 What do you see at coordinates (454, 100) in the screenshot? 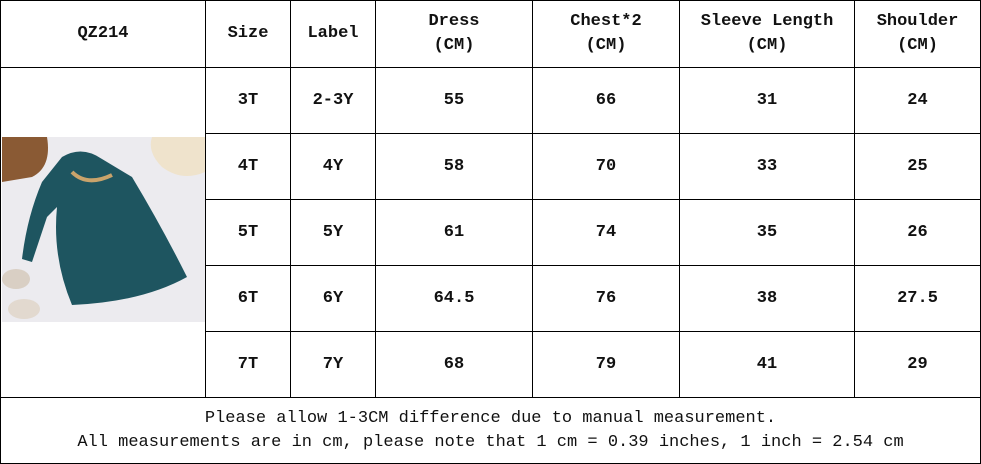
I see `table-cell: 55` at bounding box center [454, 100].